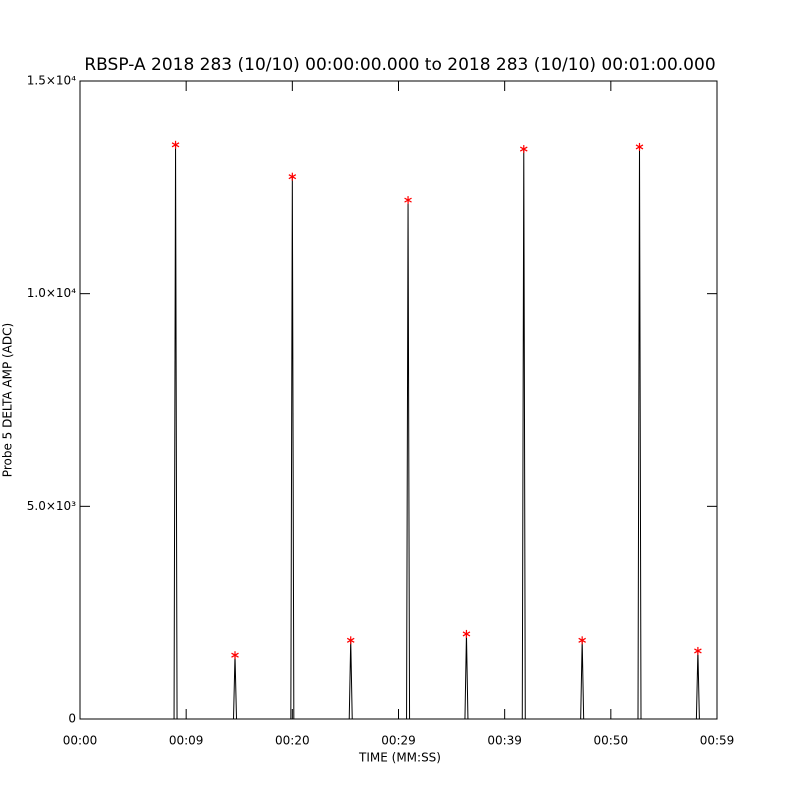 The height and width of the screenshot is (800, 800). I want to click on x-axis-label: TIME (MM:SS), so click(399, 758).